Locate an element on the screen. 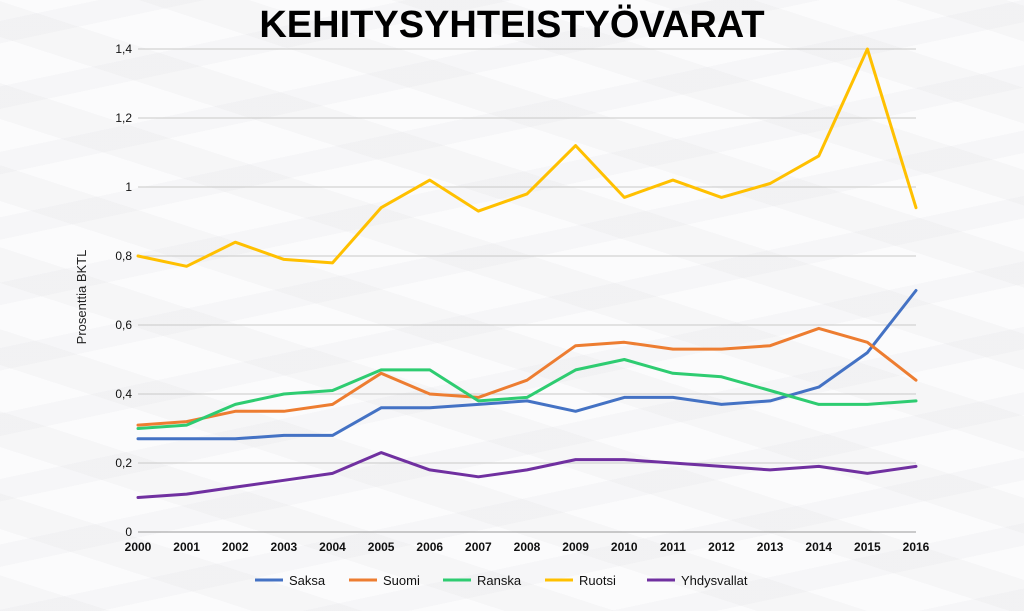 This screenshot has width=1024, height=611. x-tick-label: 2006 is located at coordinates (429, 547).